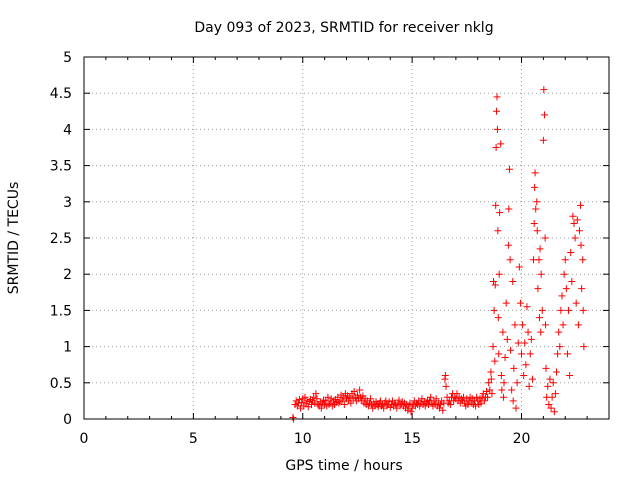 This screenshot has height=480, width=640. Describe the element at coordinates (61, 167) in the screenshot. I see `y-tick-label: 3.5` at that location.